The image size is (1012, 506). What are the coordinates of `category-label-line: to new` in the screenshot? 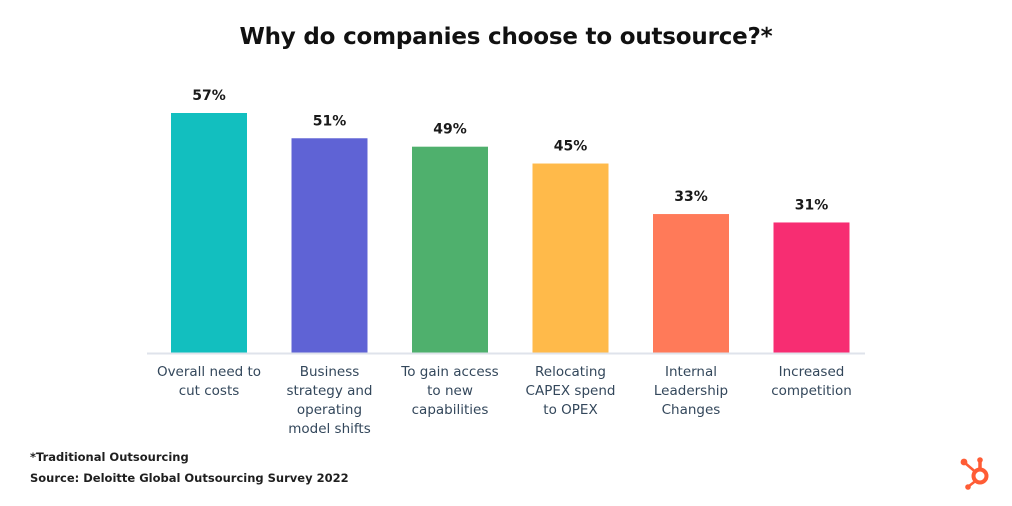 It's located at (450, 391).